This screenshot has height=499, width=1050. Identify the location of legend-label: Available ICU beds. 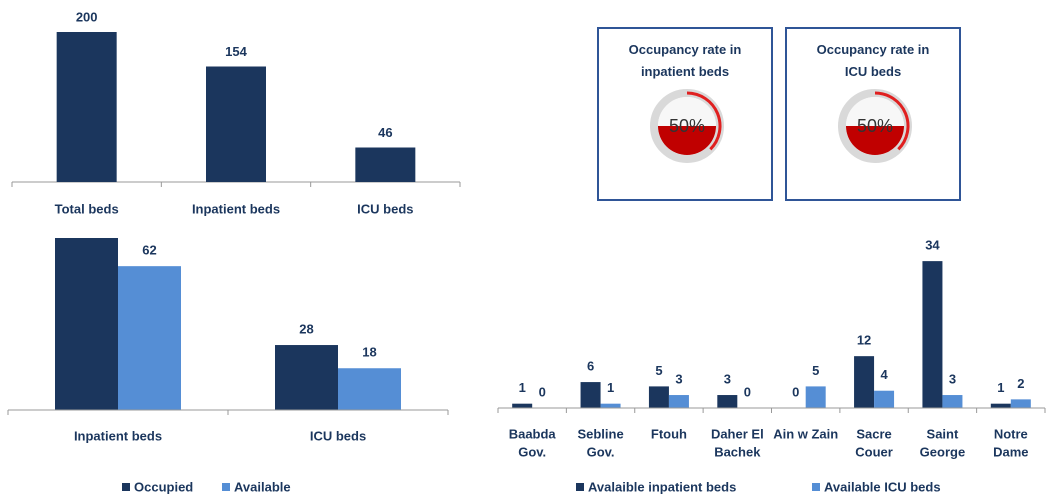
(882, 486).